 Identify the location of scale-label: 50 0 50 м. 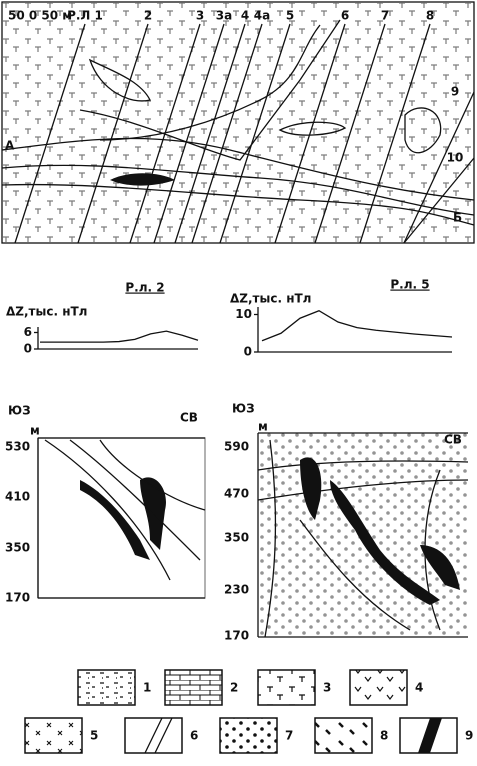
(40, 16).